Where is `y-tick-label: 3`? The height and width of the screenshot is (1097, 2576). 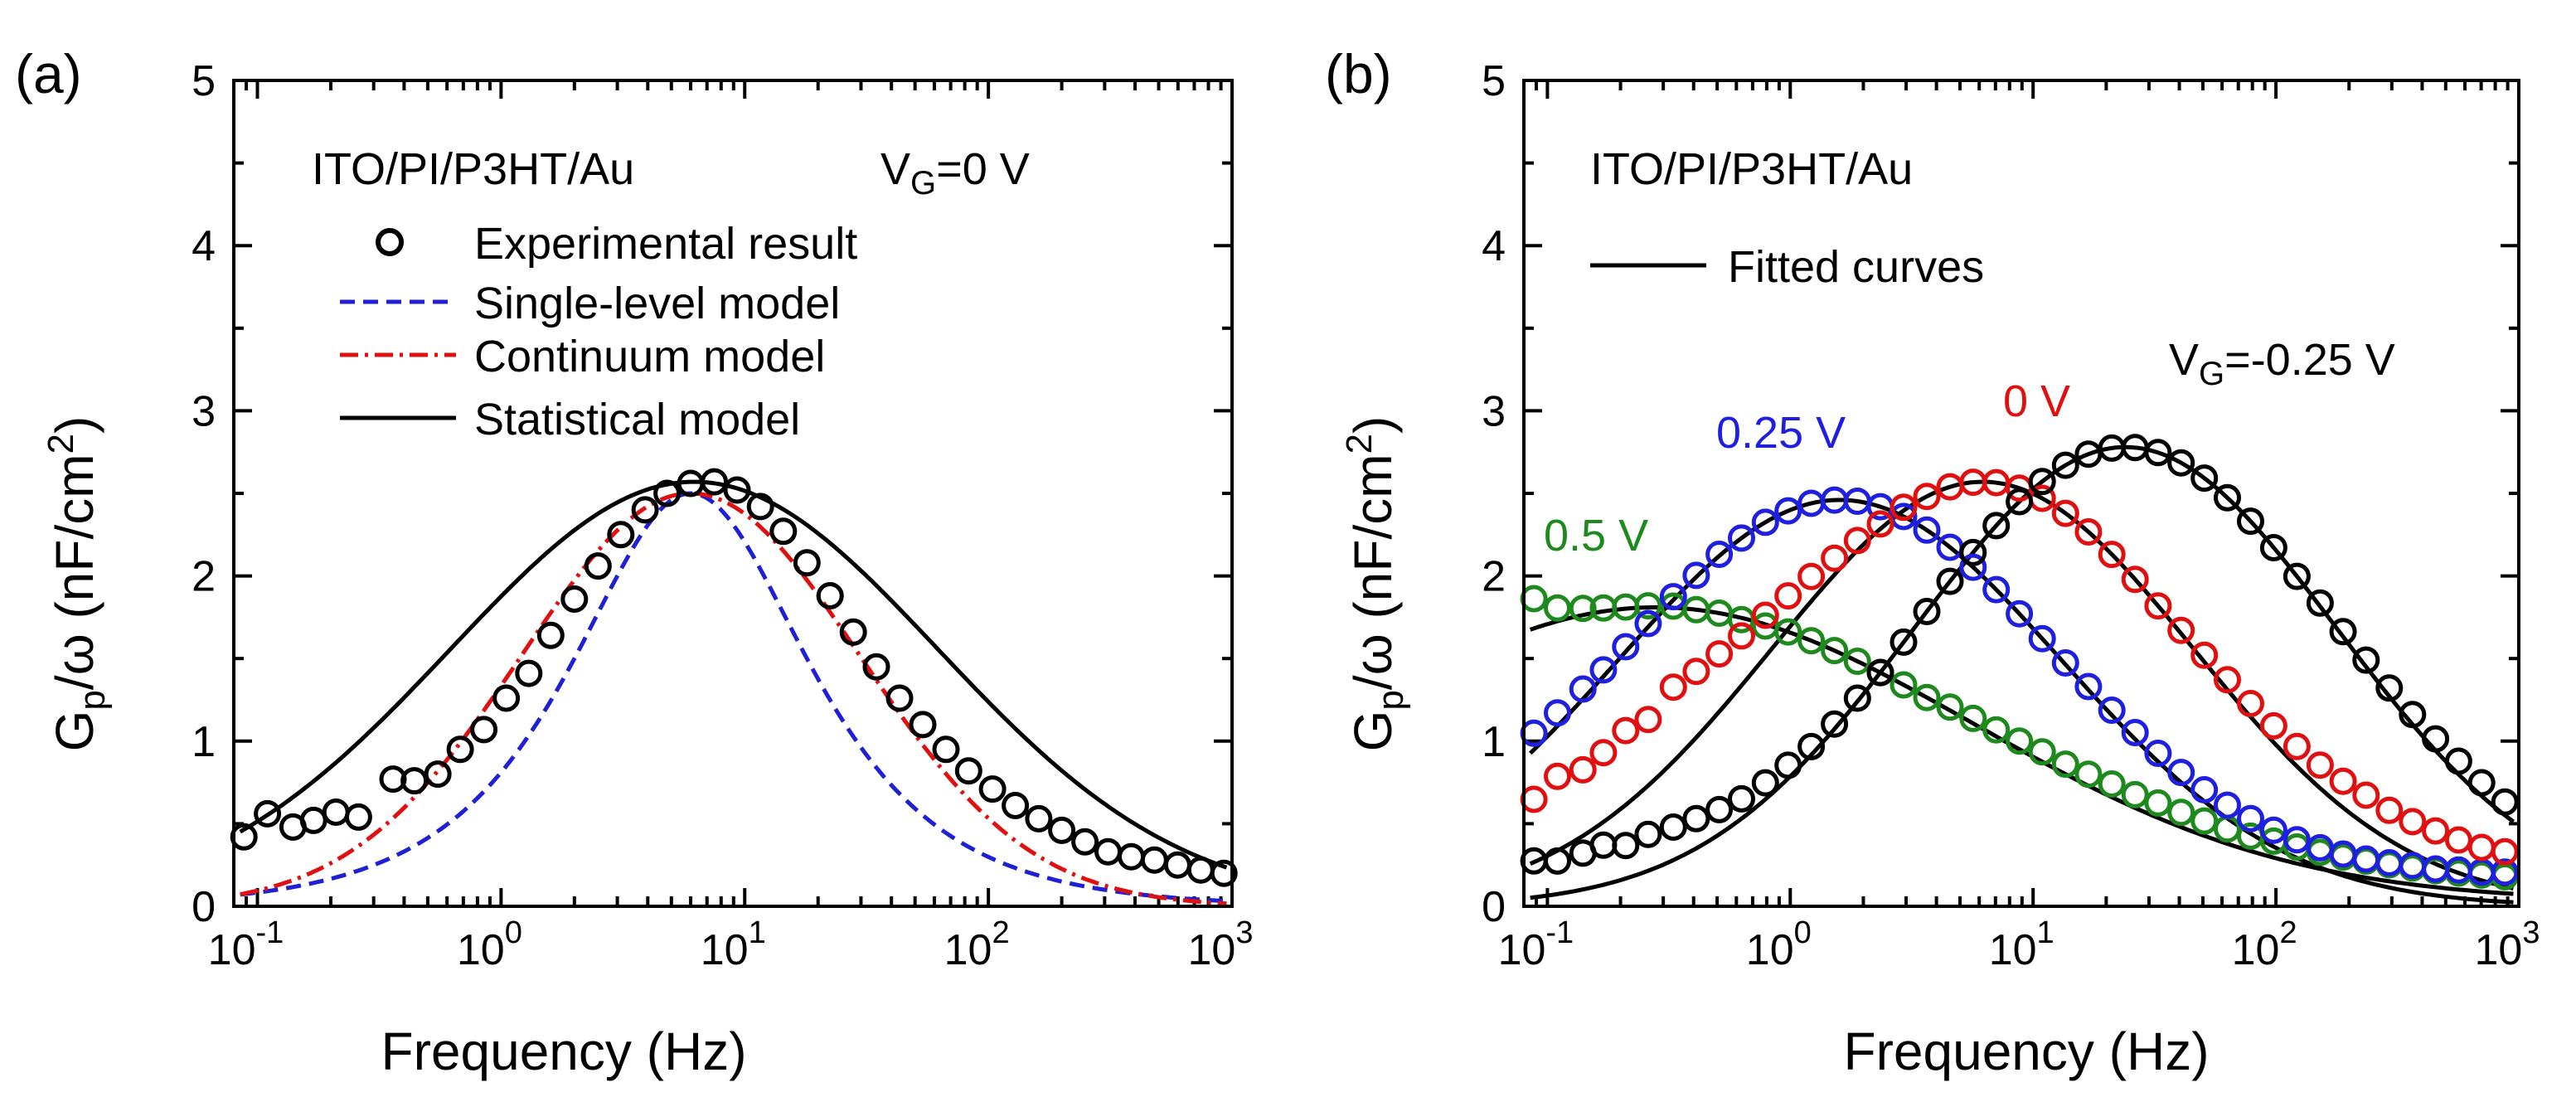
y-tick-label: 3 is located at coordinates (204, 411).